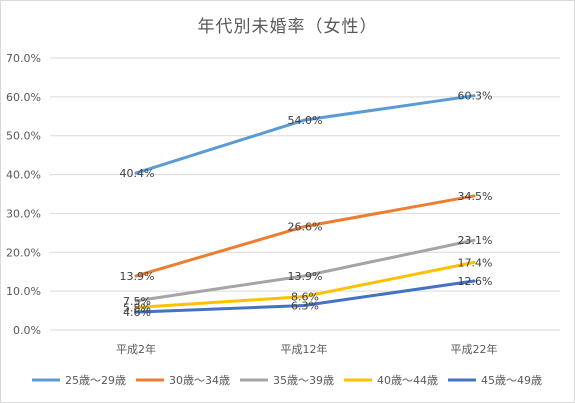 This screenshot has height=403, width=575. Describe the element at coordinates (305, 120) in the screenshot. I see `data-label: 54.0%` at that location.